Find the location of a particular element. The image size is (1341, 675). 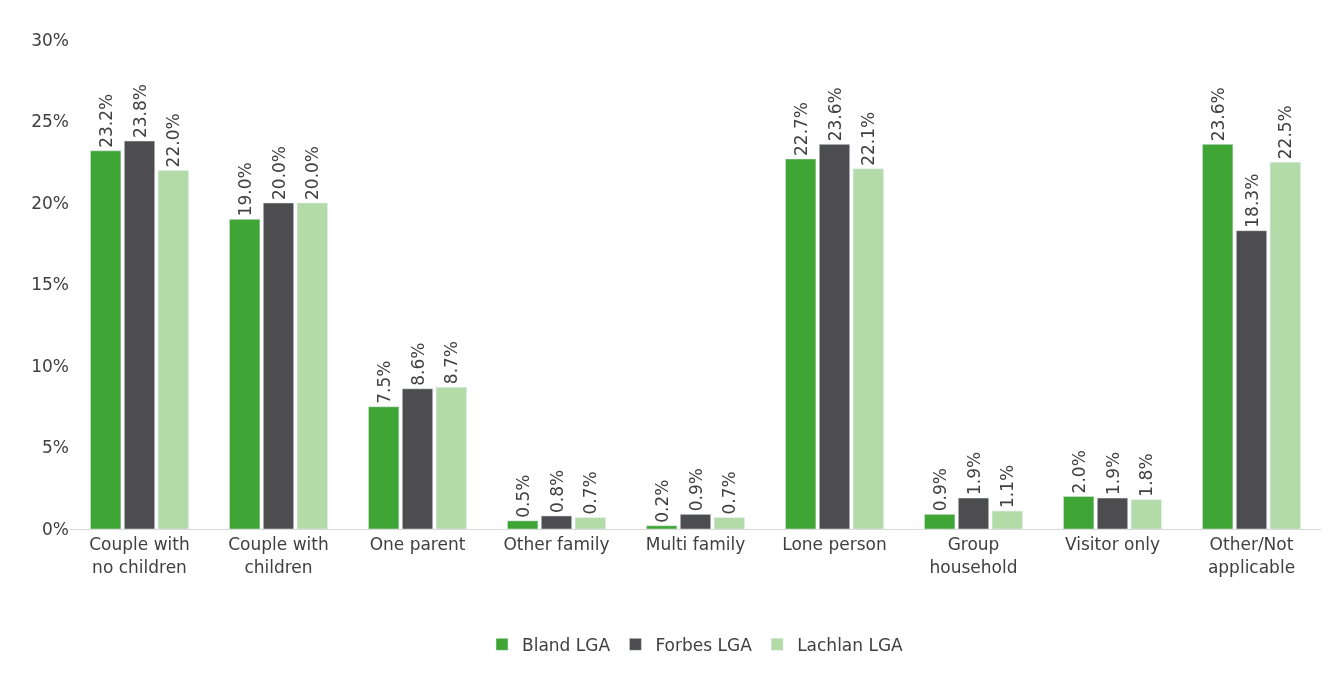

x-tick-label: Other/Not applicable is located at coordinates (1251, 555).